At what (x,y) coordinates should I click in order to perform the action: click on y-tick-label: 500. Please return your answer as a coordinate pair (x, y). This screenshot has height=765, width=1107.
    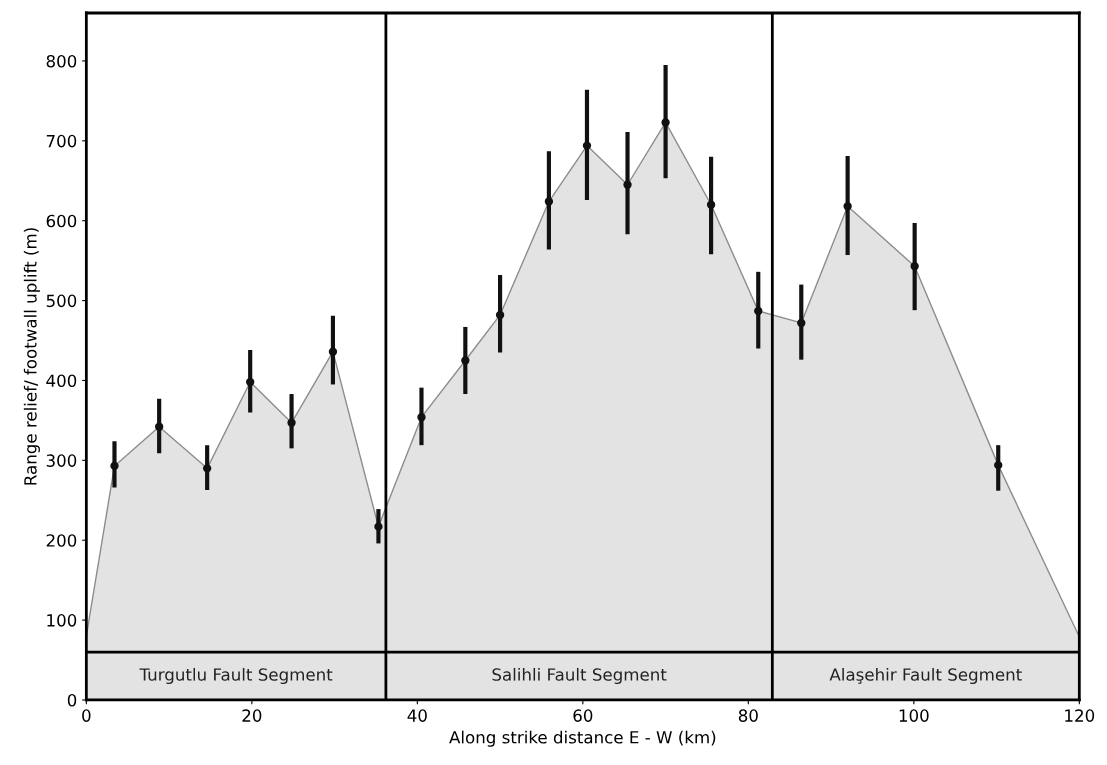
    Looking at the image, I should click on (61, 301).